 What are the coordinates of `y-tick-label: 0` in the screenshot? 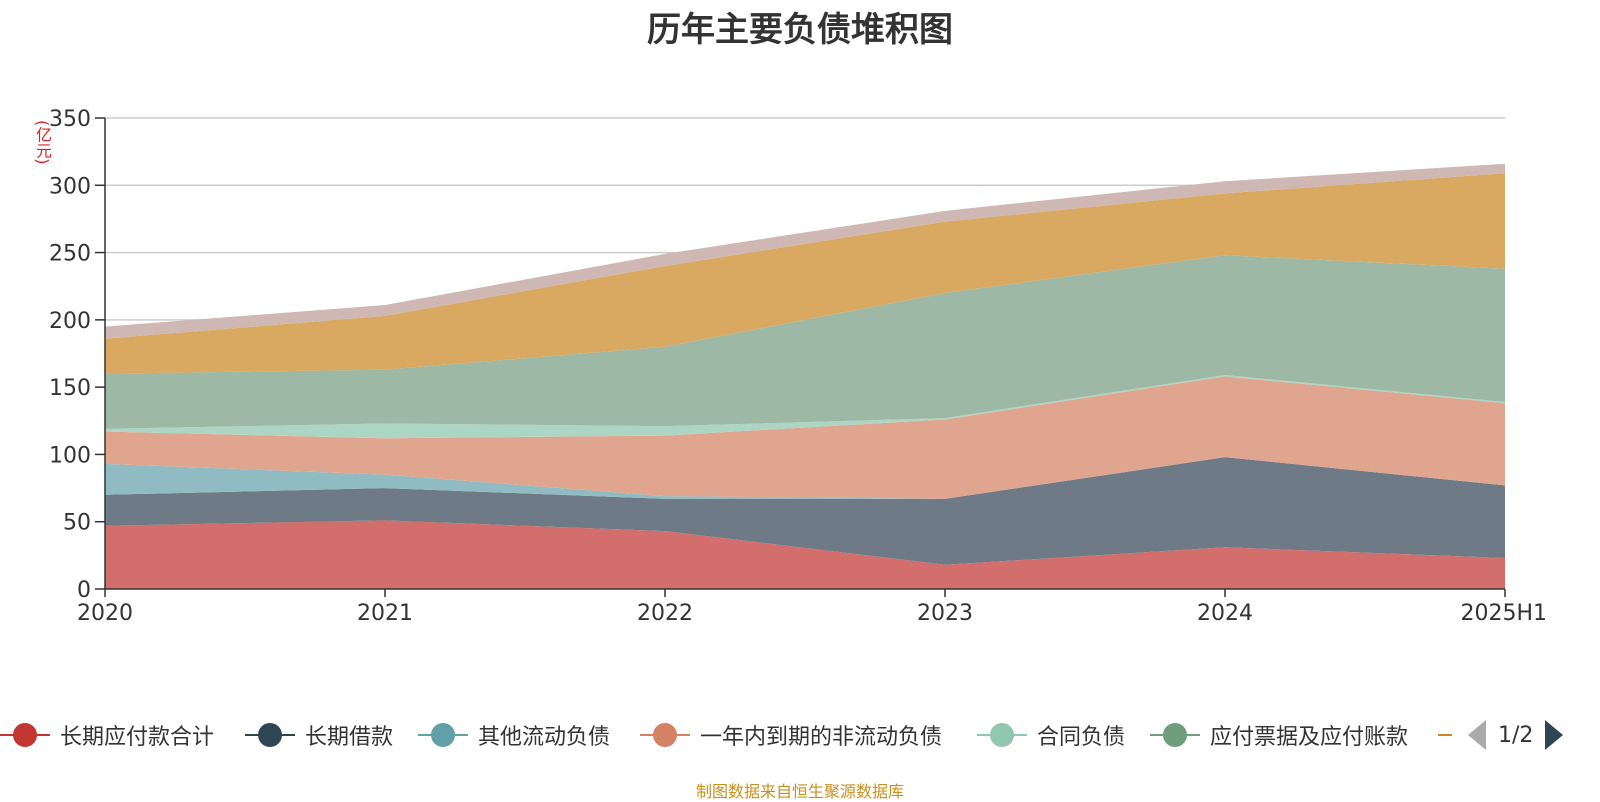 It's located at (84, 590).